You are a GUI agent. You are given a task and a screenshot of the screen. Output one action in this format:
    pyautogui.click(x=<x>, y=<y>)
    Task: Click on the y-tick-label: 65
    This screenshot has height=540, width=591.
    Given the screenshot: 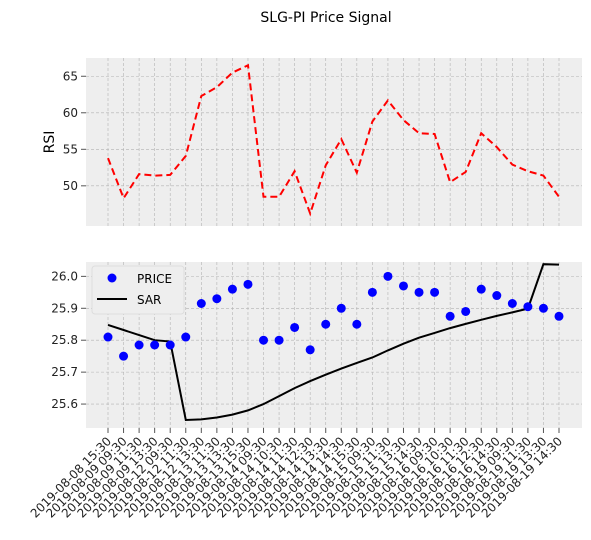 What is the action you would take?
    pyautogui.click(x=70, y=76)
    